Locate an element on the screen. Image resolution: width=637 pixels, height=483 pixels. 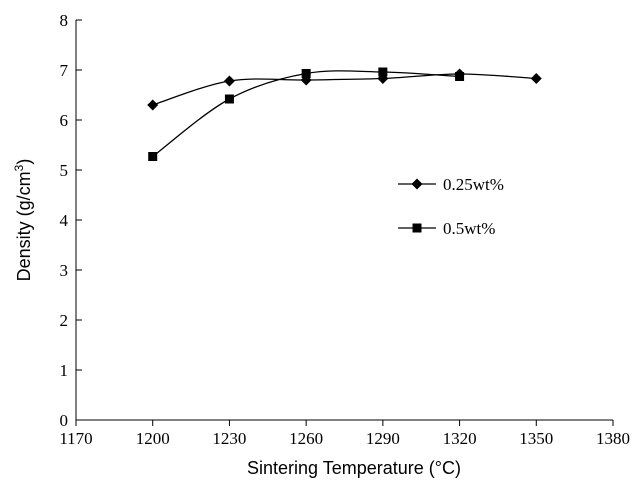
legend-marker-diamond is located at coordinates (417, 184).